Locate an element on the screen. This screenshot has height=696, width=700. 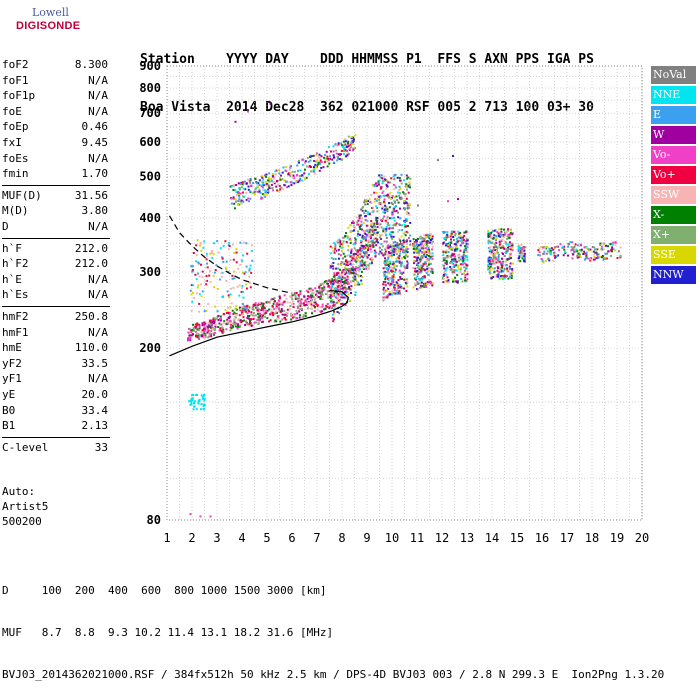
param-name: fmin is located at coordinates (15, 174).